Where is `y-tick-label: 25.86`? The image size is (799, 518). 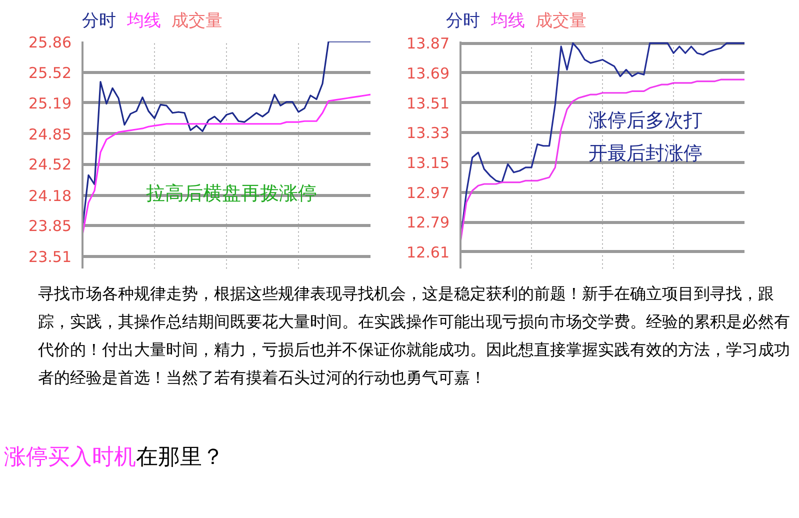 y-tick-label: 25.86 is located at coordinates (50, 43).